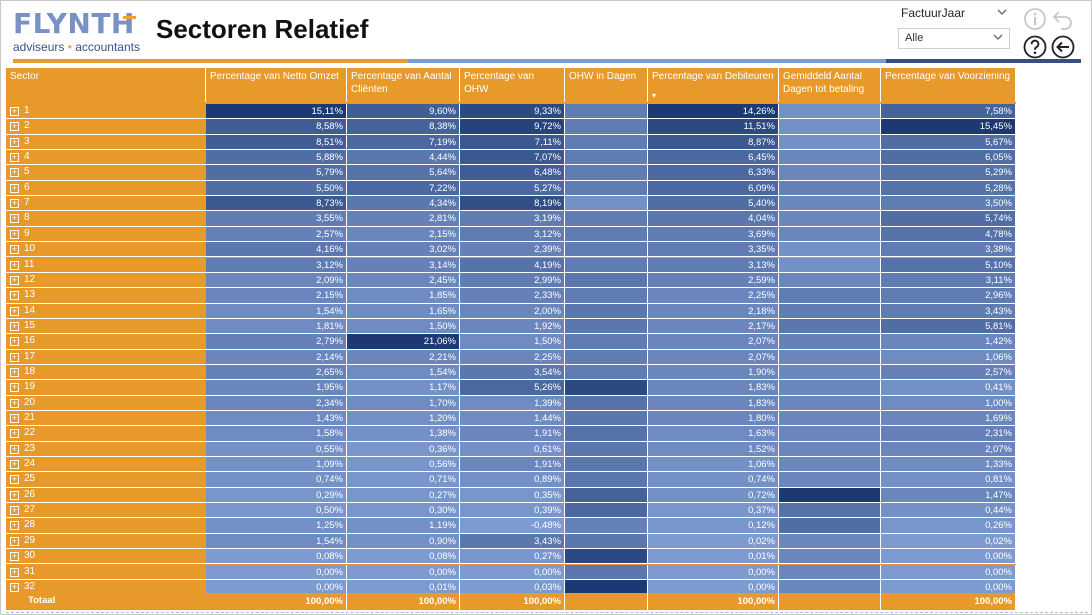  What do you see at coordinates (276, 357) in the screenshot?
I see `value-cell-netto-omzet: 2,14%` at bounding box center [276, 357].